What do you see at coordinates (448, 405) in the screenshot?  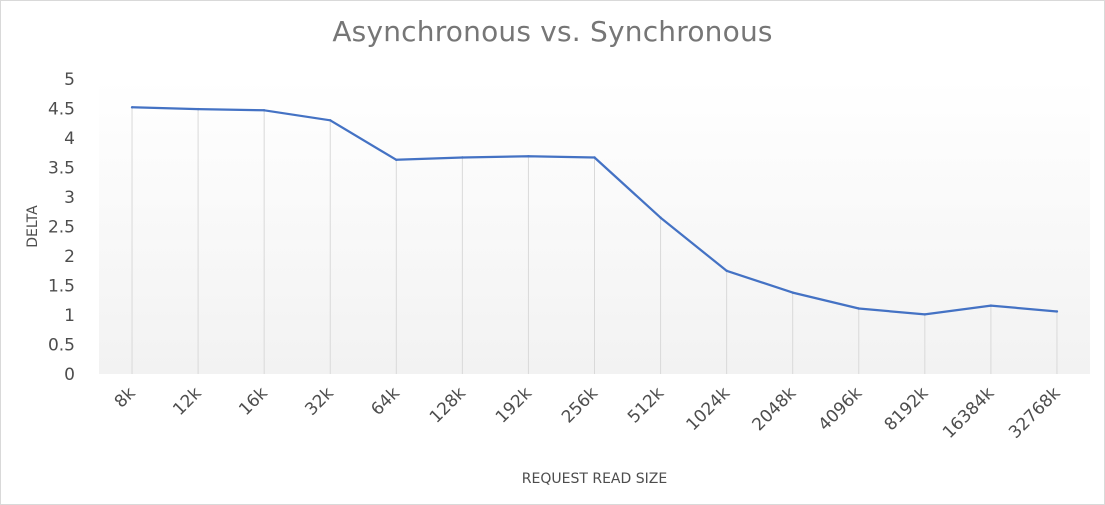 I see `x-tick-label: 128k` at bounding box center [448, 405].